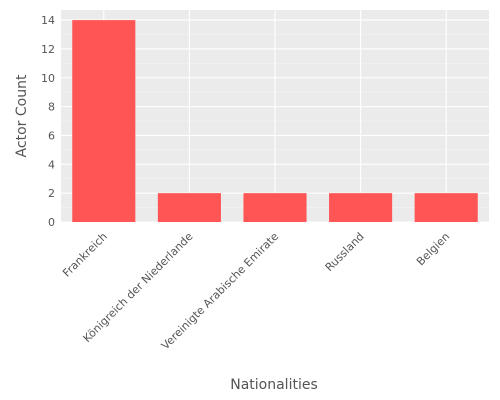 The height and width of the screenshot is (400, 500). What do you see at coordinates (51, 135) in the screenshot?
I see `y-tick-label: 6` at bounding box center [51, 135].